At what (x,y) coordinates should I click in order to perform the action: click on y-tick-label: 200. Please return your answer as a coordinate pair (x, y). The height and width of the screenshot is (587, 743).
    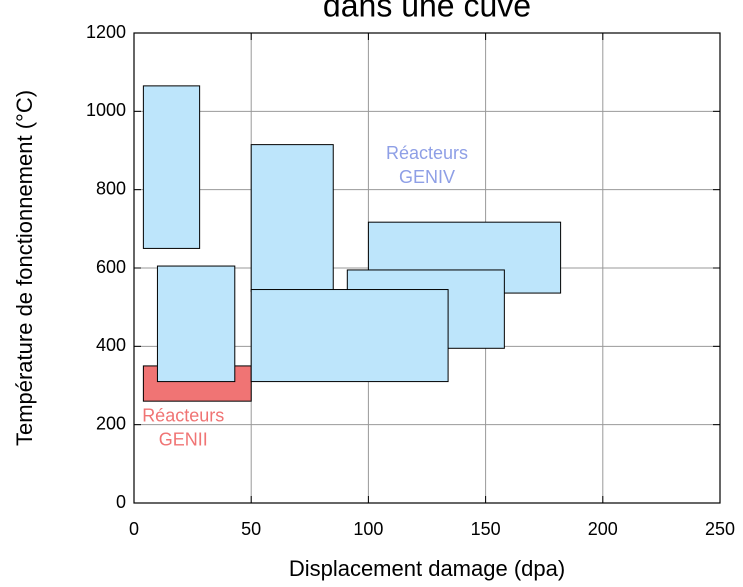
    Looking at the image, I should click on (111, 423).